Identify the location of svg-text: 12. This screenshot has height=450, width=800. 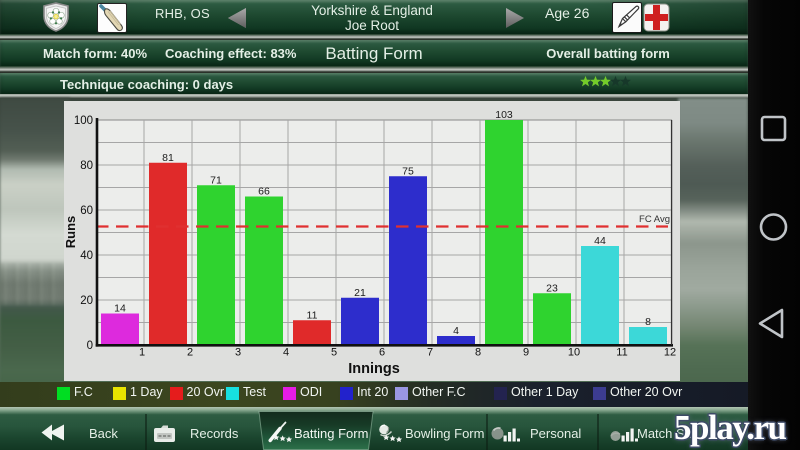
(670, 353).